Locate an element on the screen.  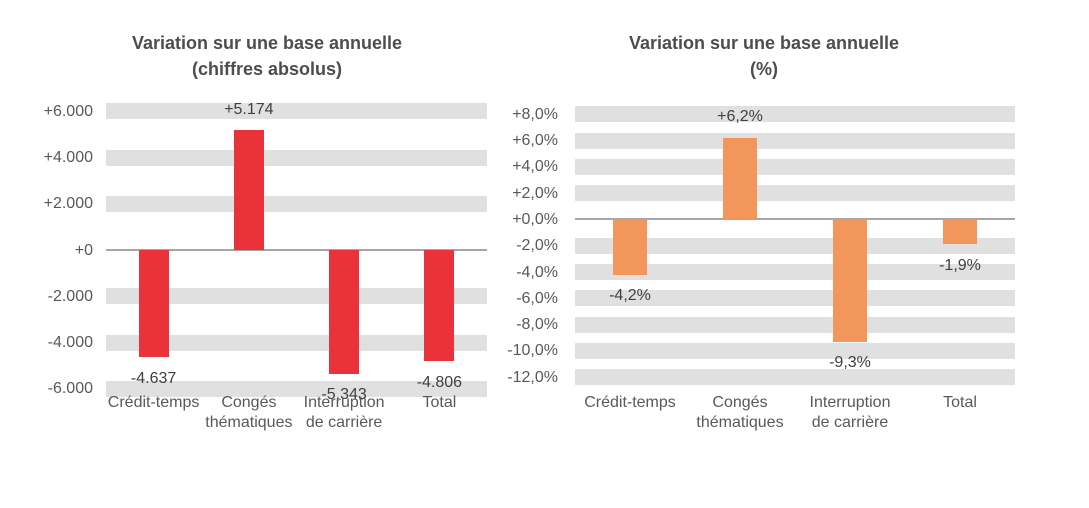
y-tick-label: -2,0% is located at coordinates (537, 246).